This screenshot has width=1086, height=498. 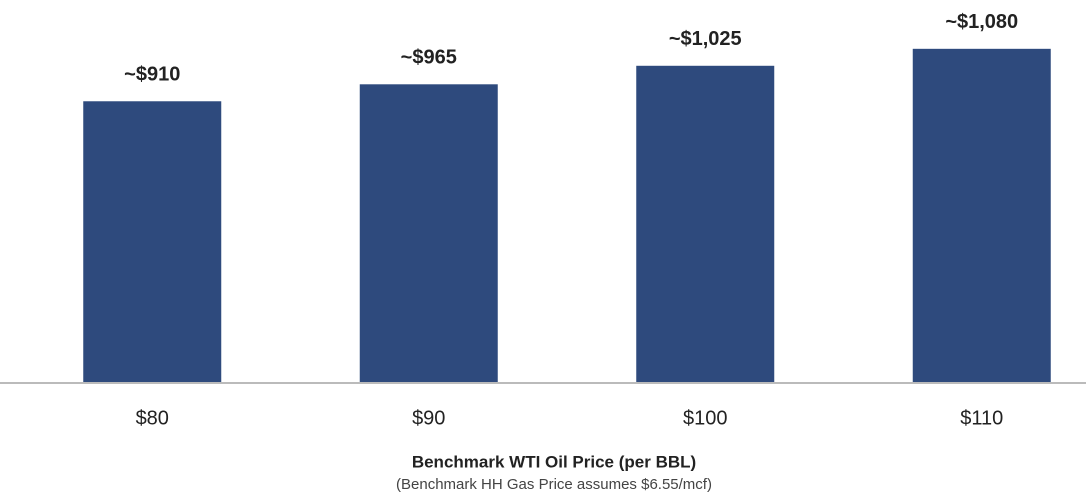 What do you see at coordinates (981, 22) in the screenshot?
I see `value-label: ~$1,080` at bounding box center [981, 22].